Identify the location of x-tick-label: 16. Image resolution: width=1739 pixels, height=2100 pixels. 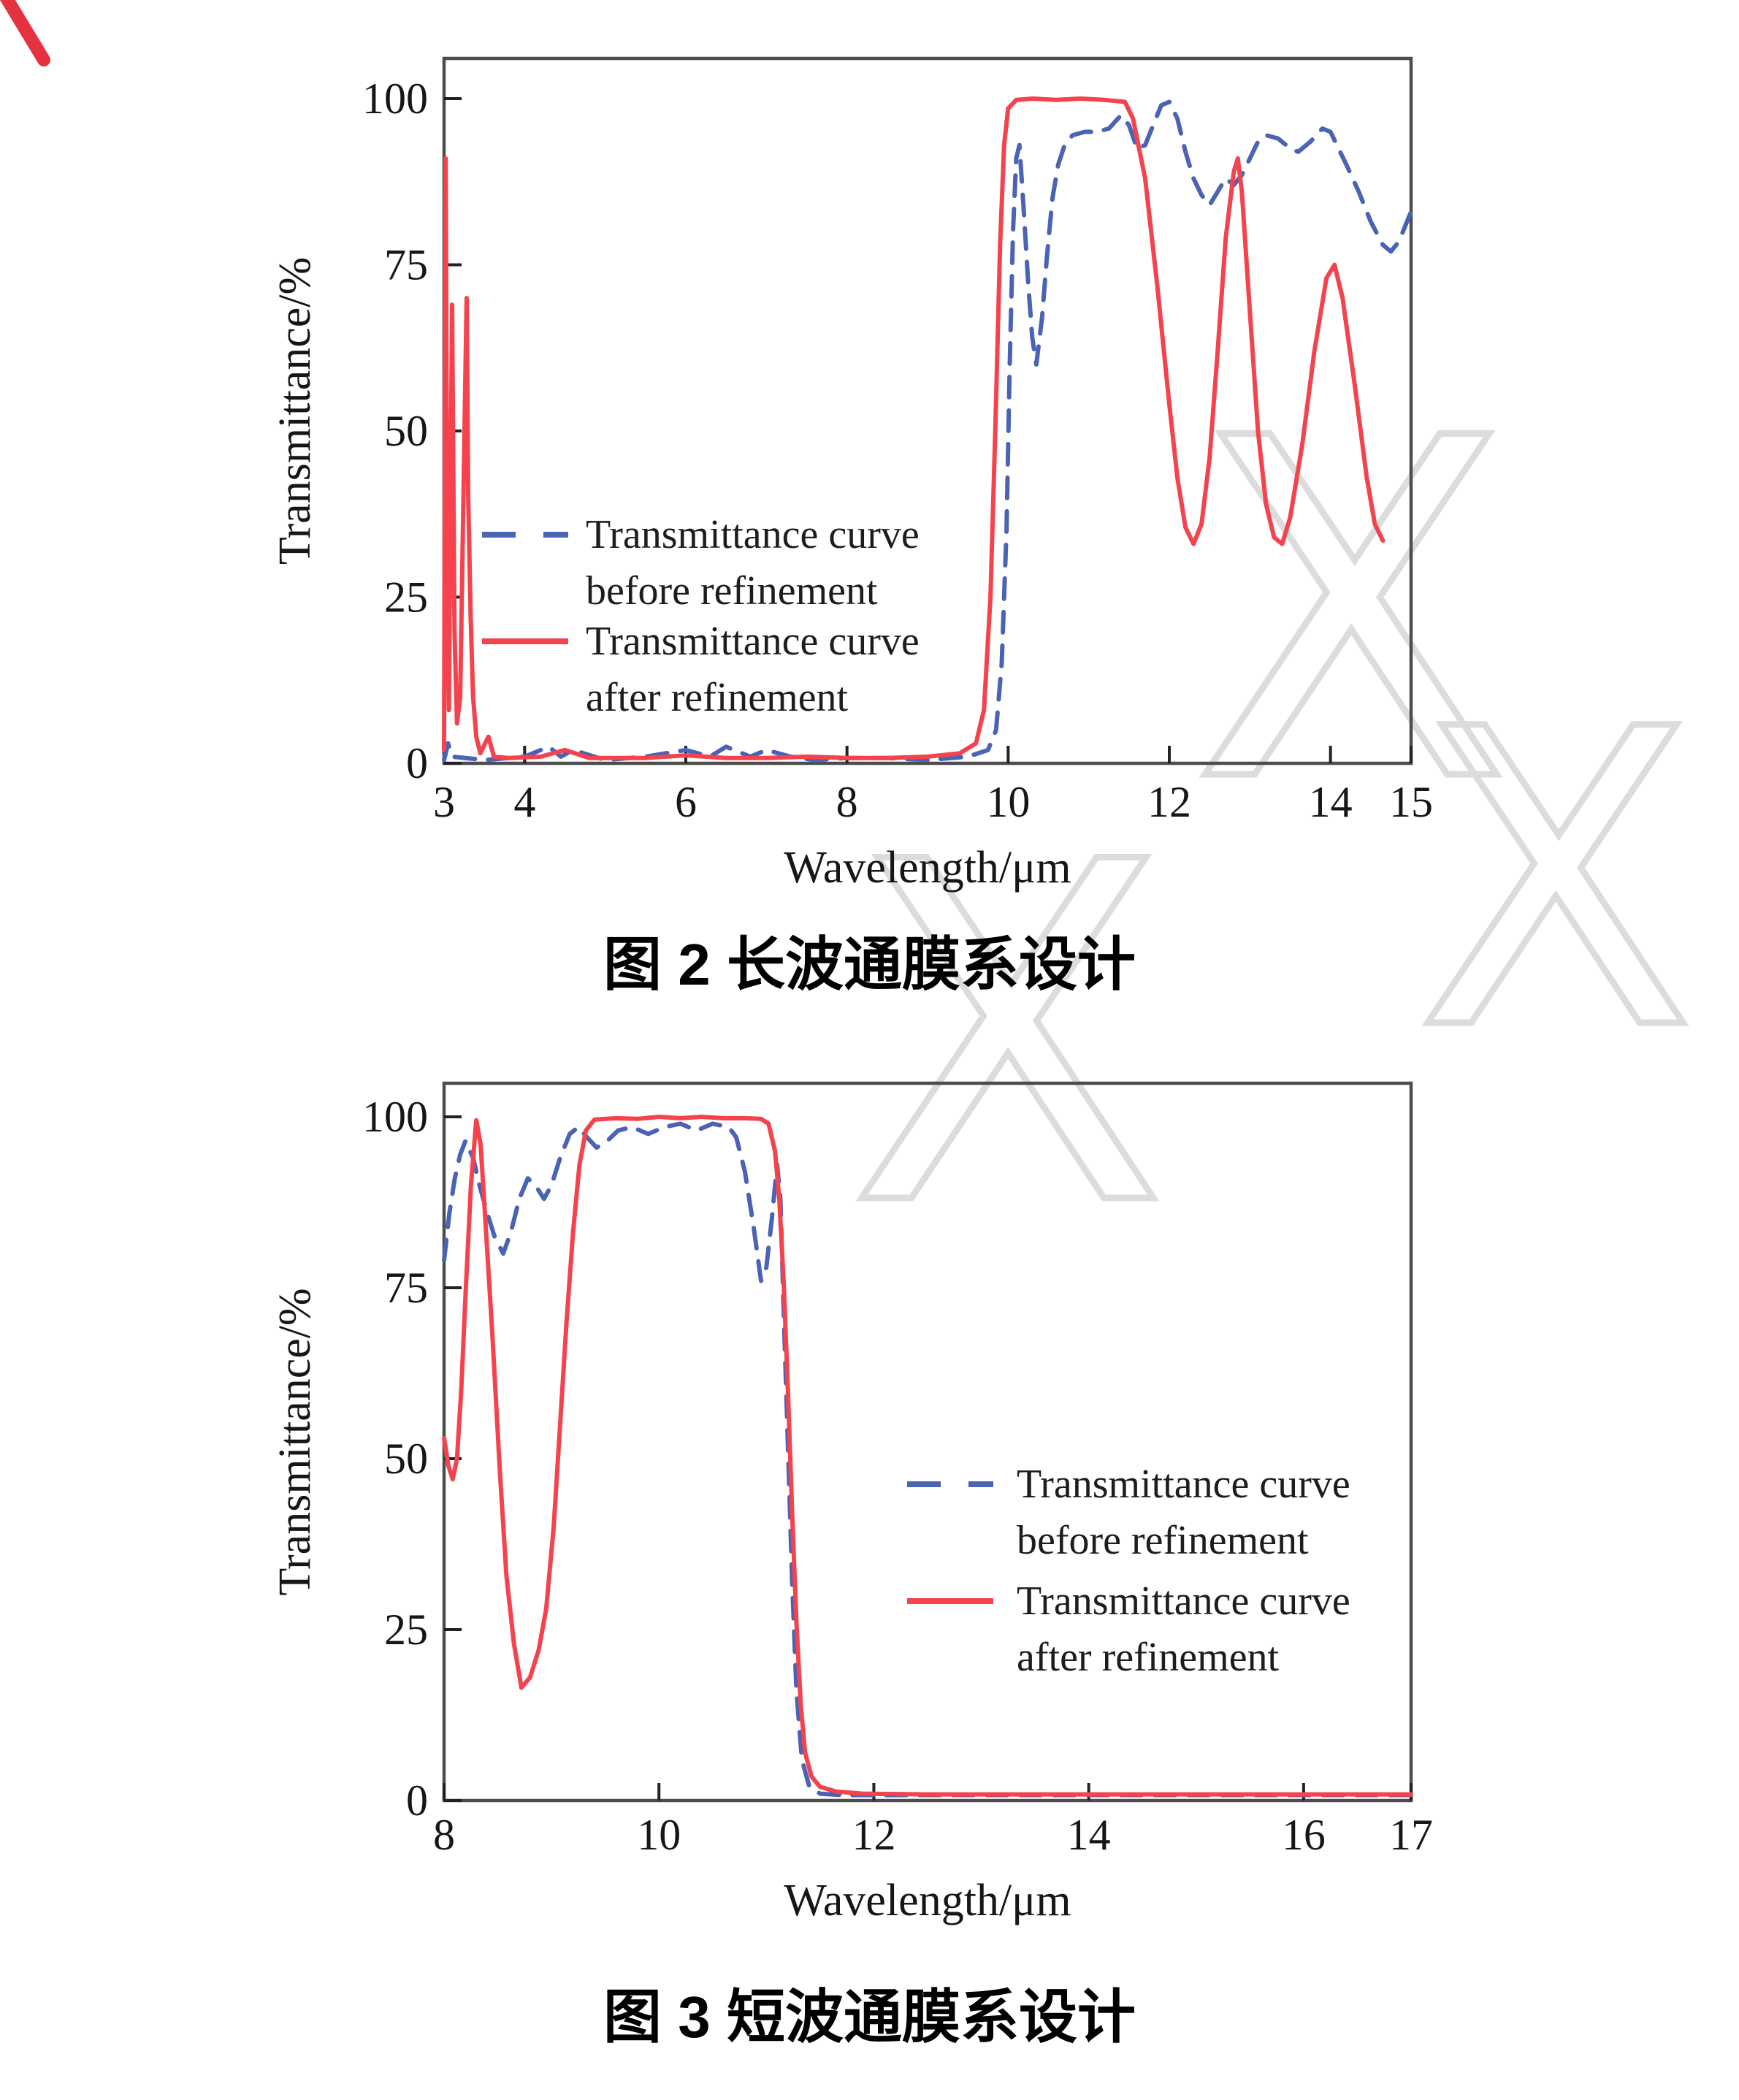
(1304, 1835).